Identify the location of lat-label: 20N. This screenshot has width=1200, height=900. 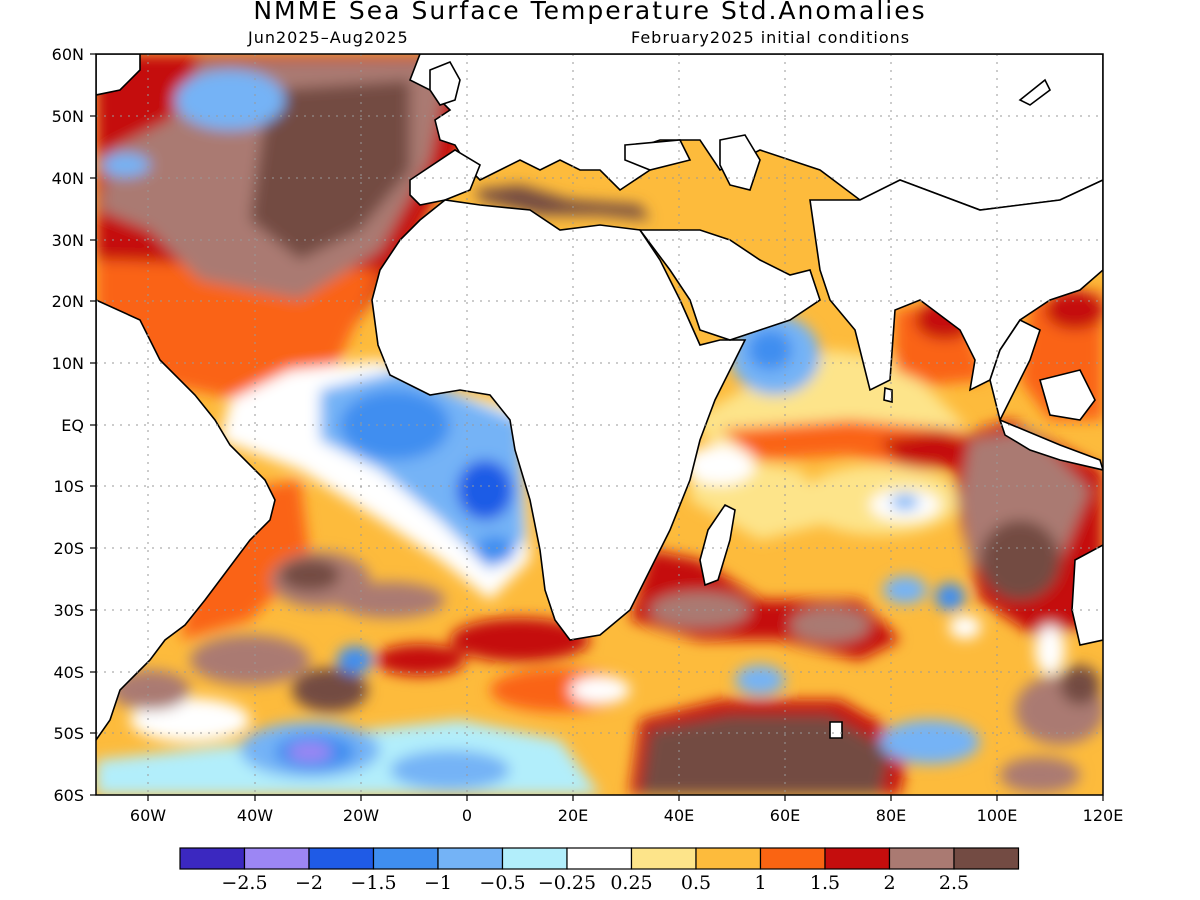
(68, 301).